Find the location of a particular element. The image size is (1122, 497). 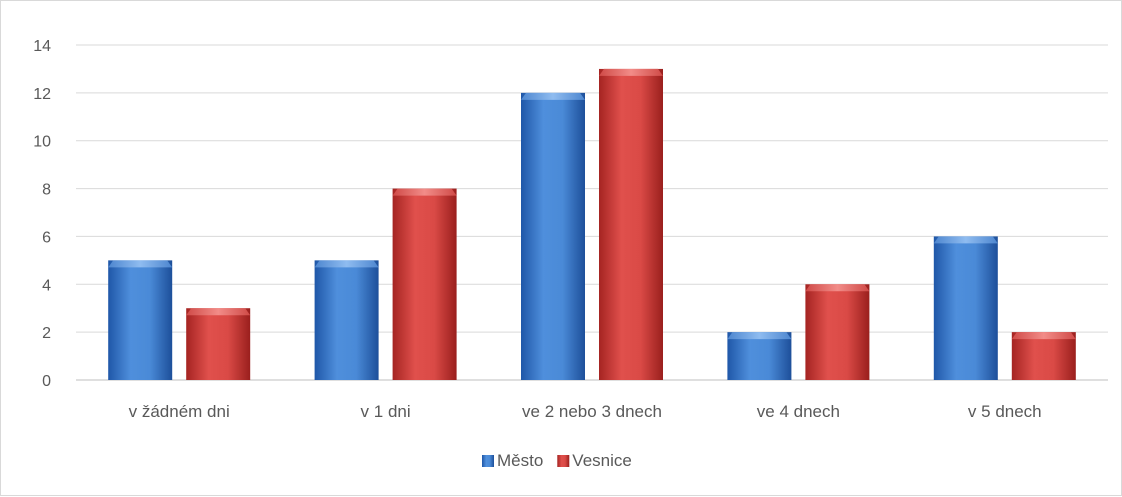

y-tick-label: 10 is located at coordinates (42, 142).